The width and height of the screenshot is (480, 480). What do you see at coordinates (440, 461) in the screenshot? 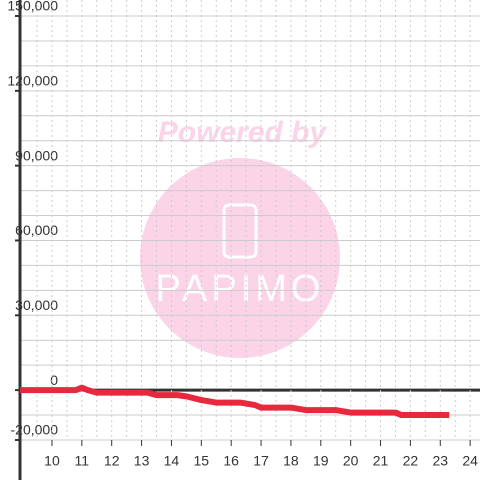
I see `x-tick-label: 23` at bounding box center [440, 461].